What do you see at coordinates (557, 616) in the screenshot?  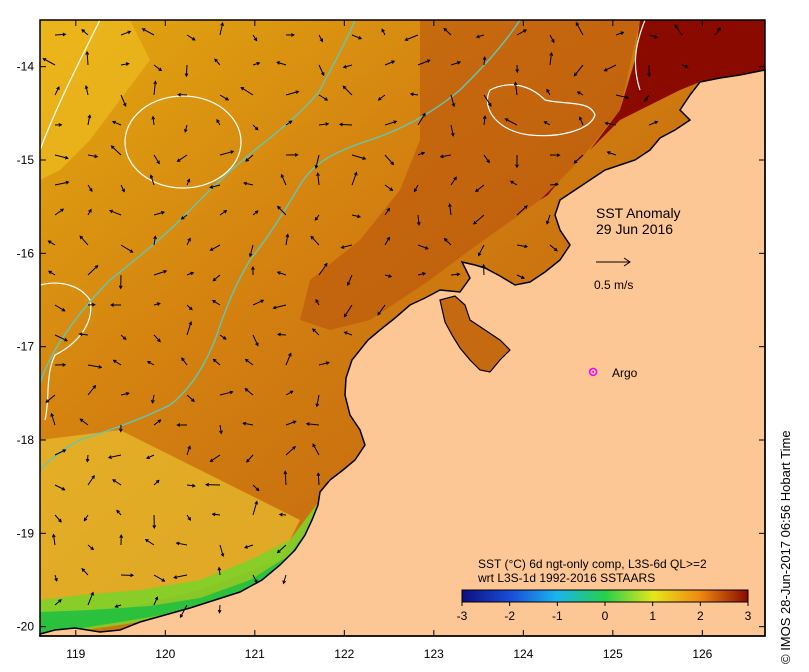 I see `colorbar-tick-label: -1` at bounding box center [557, 616].